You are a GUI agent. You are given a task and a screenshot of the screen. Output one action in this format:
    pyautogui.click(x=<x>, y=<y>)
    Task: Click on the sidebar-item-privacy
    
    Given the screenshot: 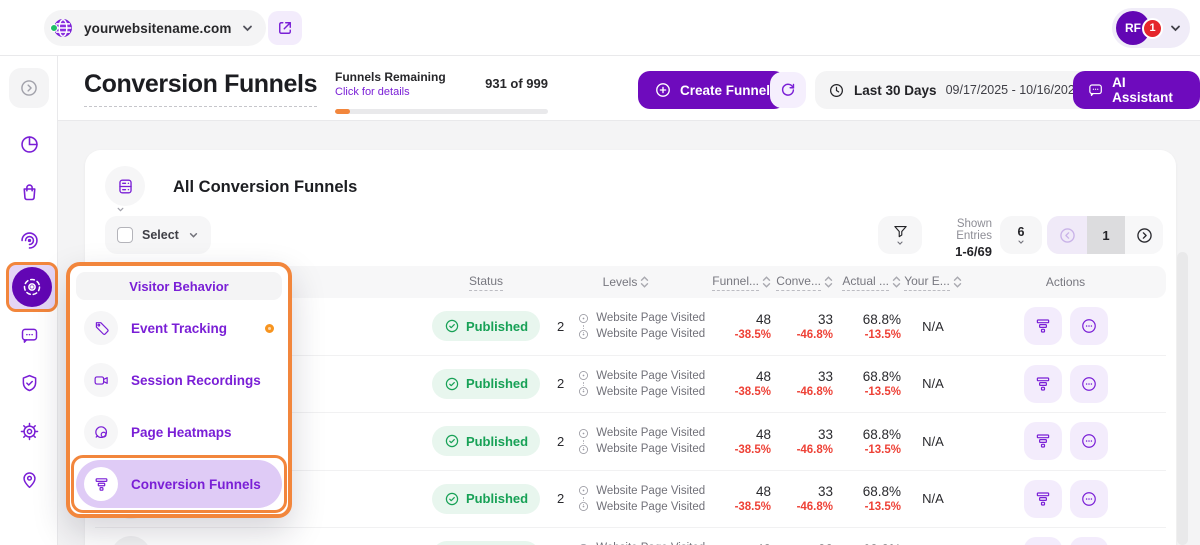 What is the action you would take?
    pyautogui.click(x=29, y=383)
    